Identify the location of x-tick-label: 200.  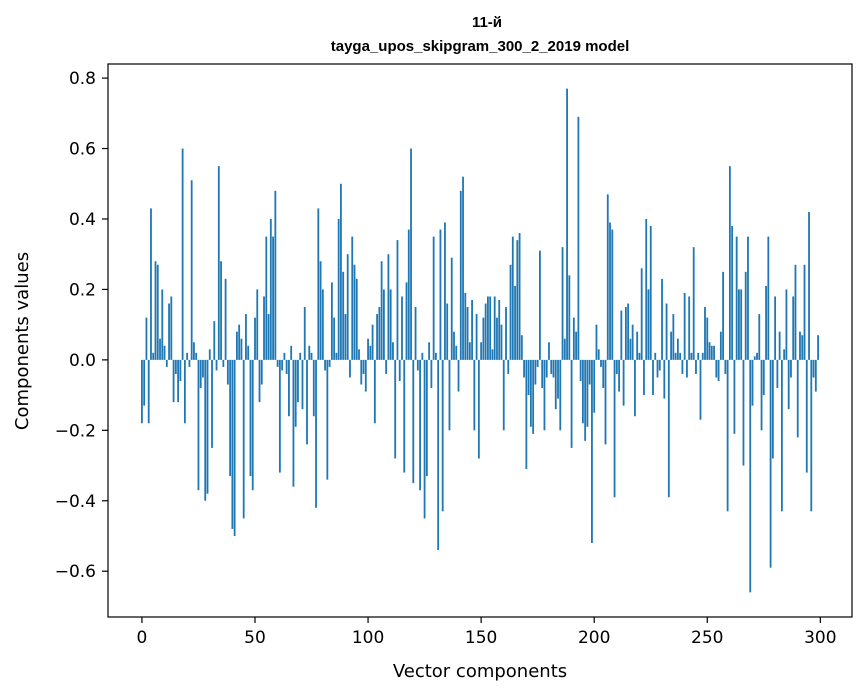
(594, 638).